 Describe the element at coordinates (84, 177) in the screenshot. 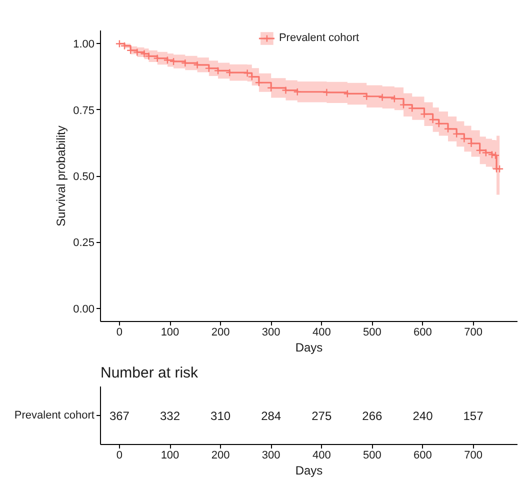

I see `y-tick-label: 0.50` at that location.